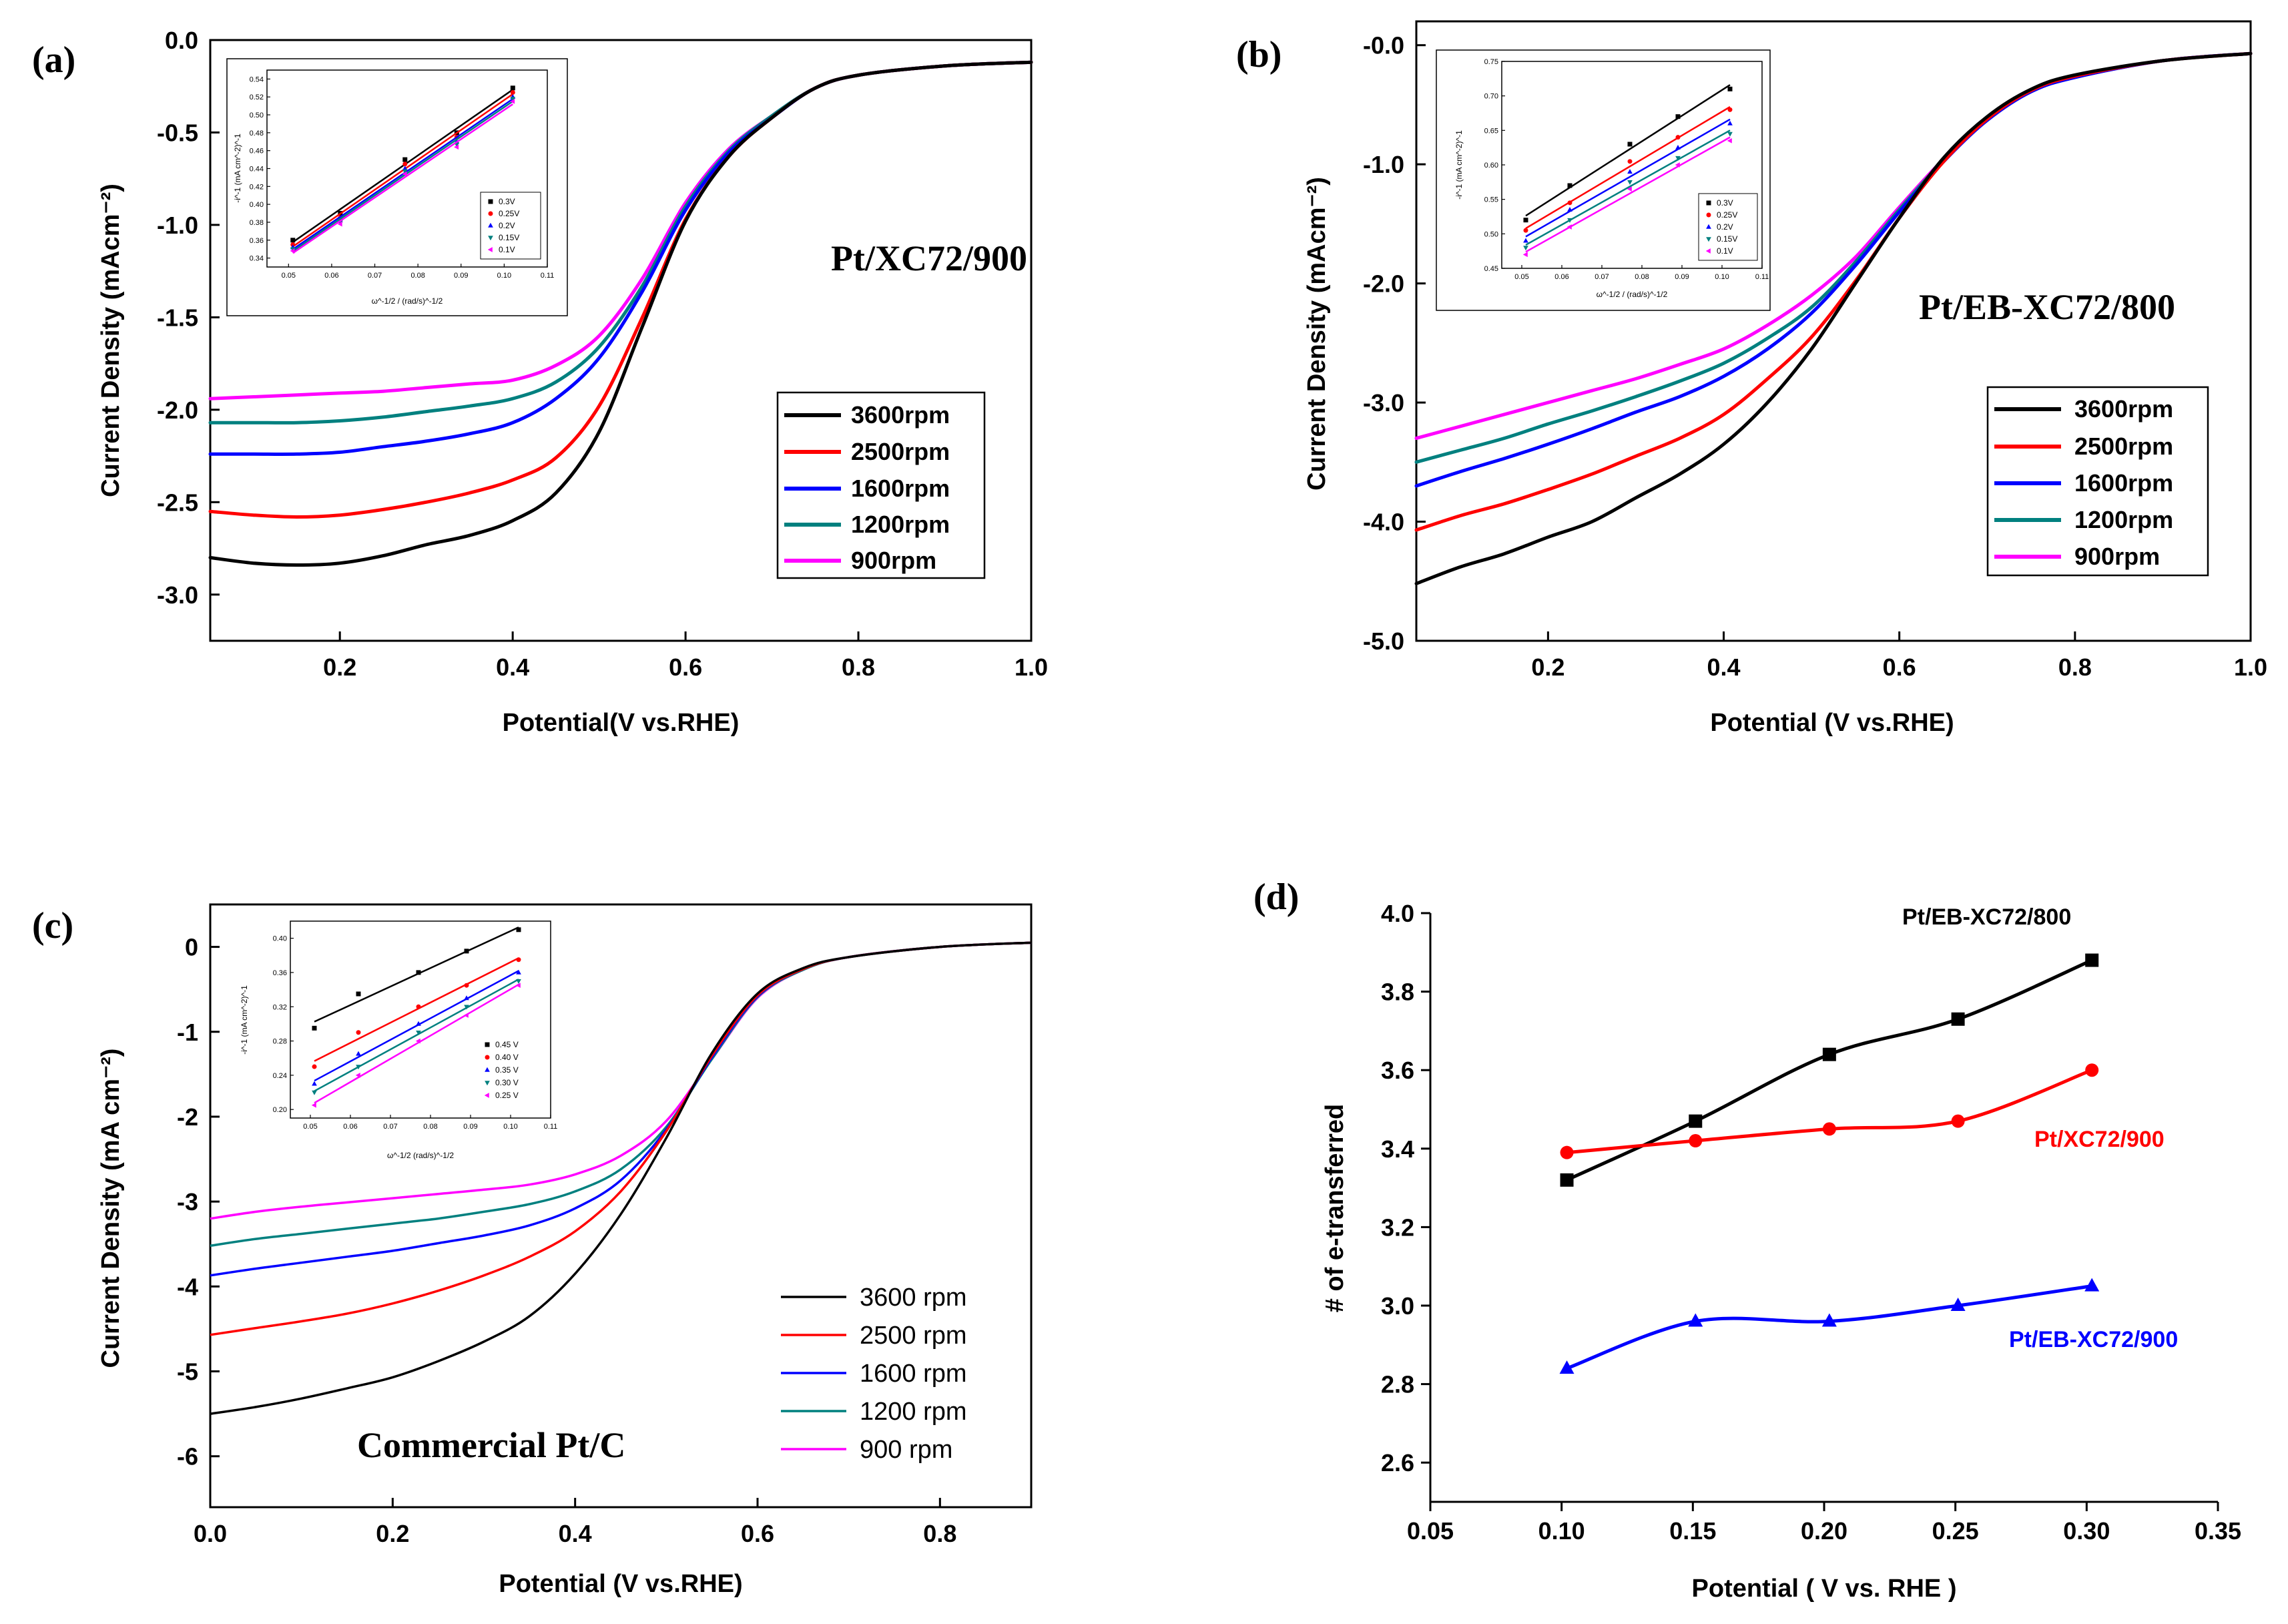 The width and height of the screenshot is (2288, 1624). Describe the element at coordinates (1986, 917) in the screenshot. I see `panel-d-label-pt-eb-xc72-800: Pt/EB-XC72/800` at that location.